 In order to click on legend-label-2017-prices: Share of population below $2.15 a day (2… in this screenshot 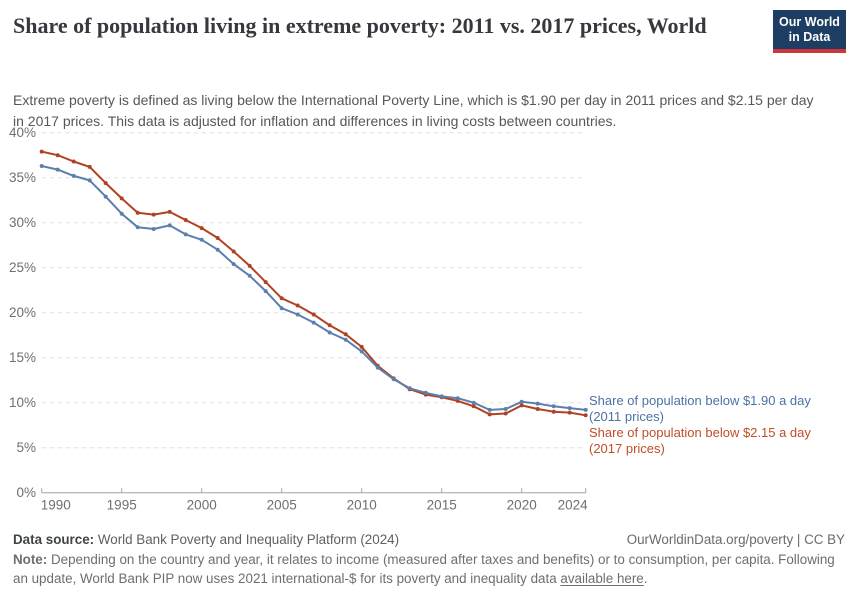, I will do `click(700, 440)`.